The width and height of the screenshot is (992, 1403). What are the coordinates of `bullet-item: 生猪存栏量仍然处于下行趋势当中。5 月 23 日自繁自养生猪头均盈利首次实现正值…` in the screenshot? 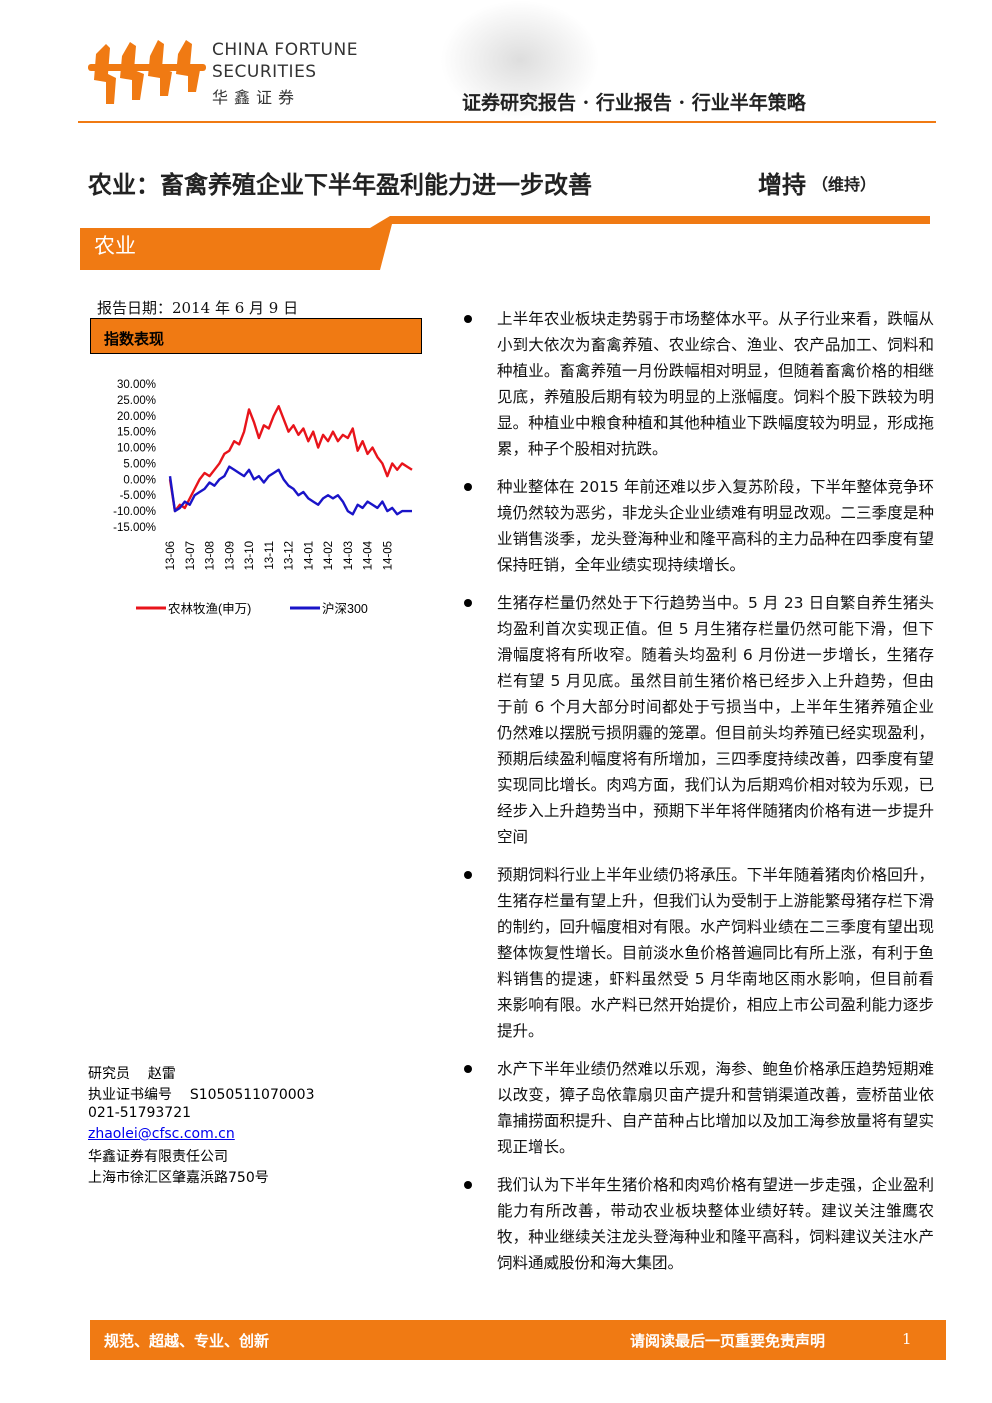 It's located at (698, 720).